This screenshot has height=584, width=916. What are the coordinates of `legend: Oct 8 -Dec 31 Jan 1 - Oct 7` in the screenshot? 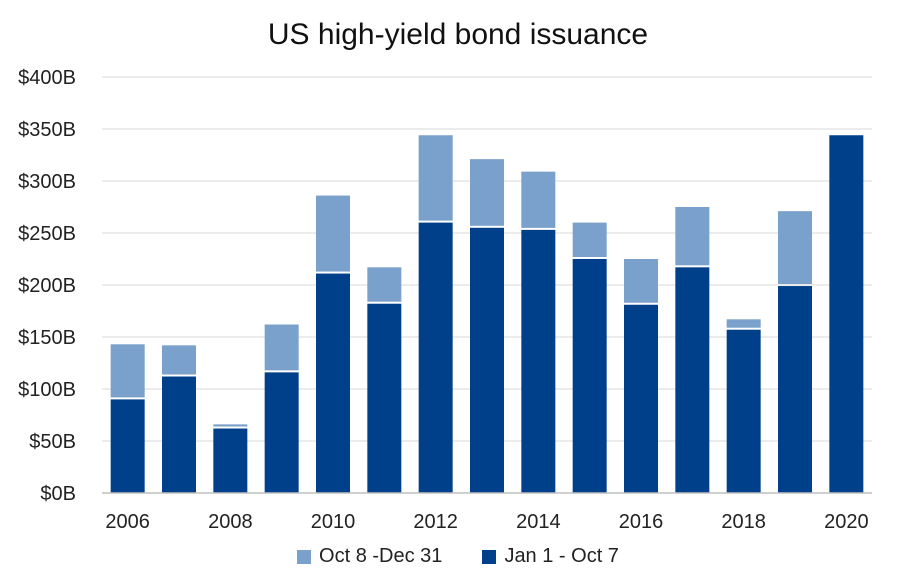 It's located at (458, 556).